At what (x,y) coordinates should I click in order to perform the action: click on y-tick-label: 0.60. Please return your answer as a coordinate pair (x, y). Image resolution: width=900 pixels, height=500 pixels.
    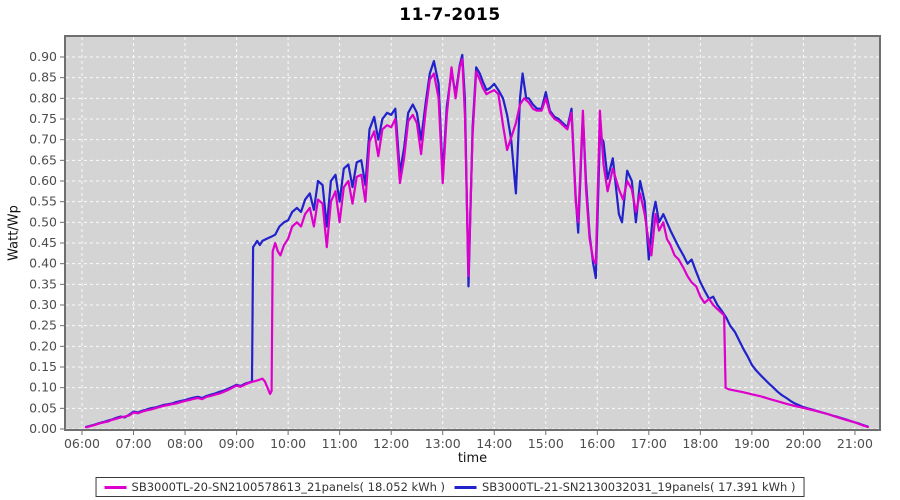
    Looking at the image, I should click on (43, 180).